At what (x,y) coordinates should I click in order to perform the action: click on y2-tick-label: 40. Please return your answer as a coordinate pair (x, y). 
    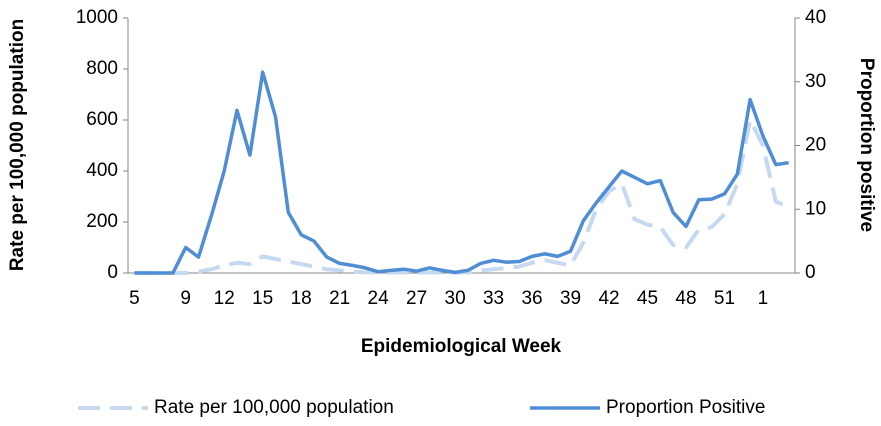
    Looking at the image, I should click on (815, 17).